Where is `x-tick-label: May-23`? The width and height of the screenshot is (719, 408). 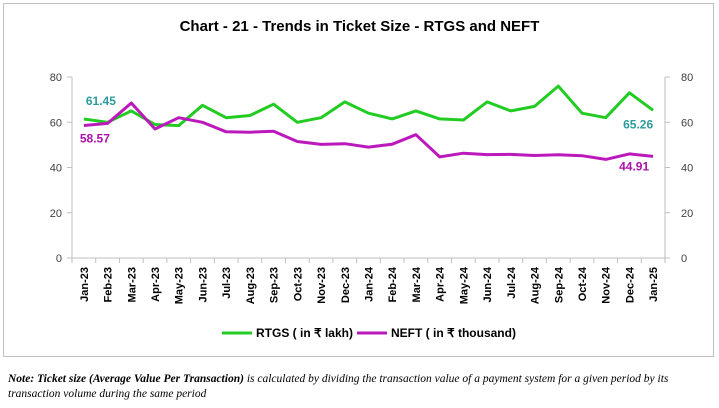
x-tick-label: May-23 is located at coordinates (180, 285).